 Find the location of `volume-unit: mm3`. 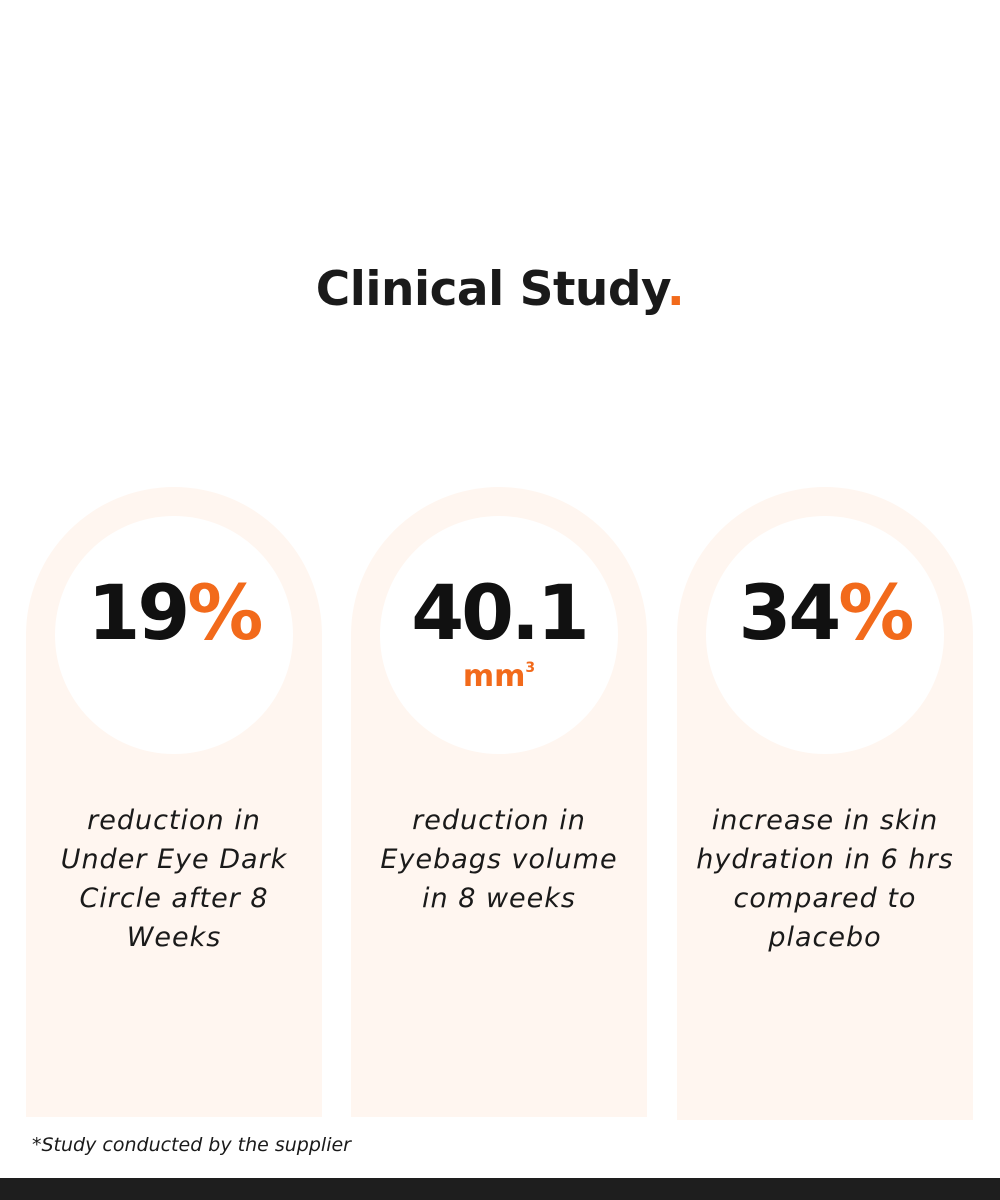

volume-unit: mm3 is located at coordinates (499, 676).